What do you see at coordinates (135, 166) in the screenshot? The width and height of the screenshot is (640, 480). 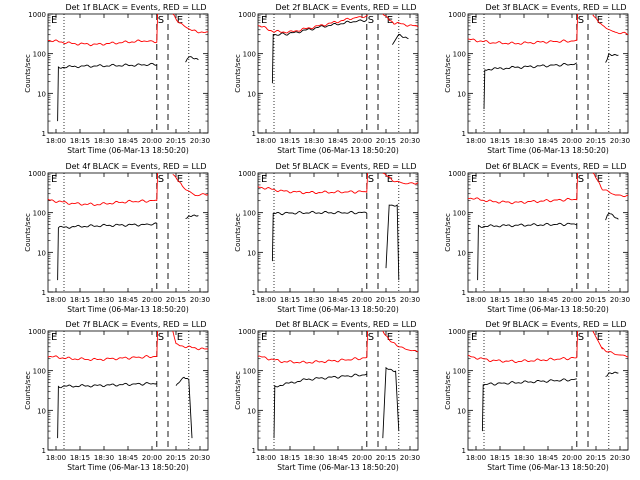 I see `panel-title: Det 4f BLACK = Events, RED = LLD` at bounding box center [135, 166].